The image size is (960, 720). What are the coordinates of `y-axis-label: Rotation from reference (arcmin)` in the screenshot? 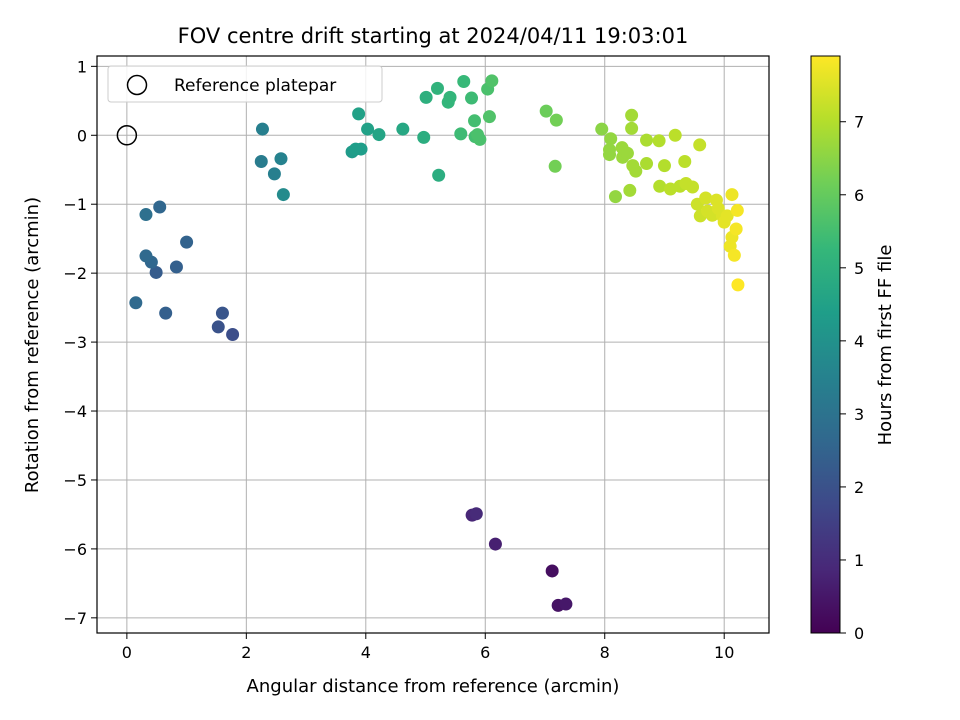 It's located at (32, 345).